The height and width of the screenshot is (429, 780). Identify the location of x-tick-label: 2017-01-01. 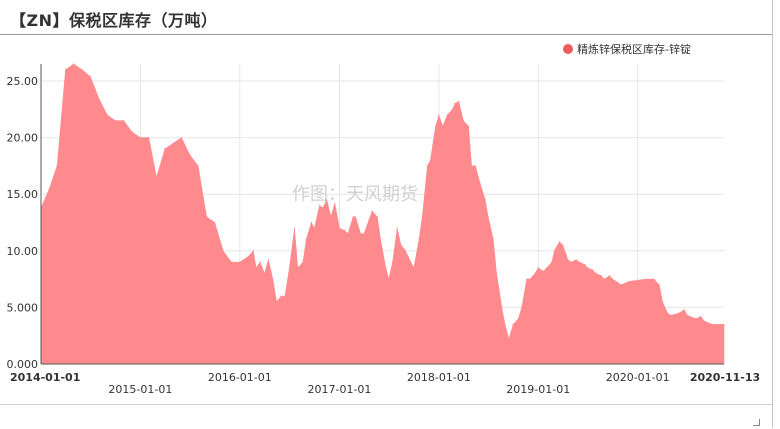
(340, 389).